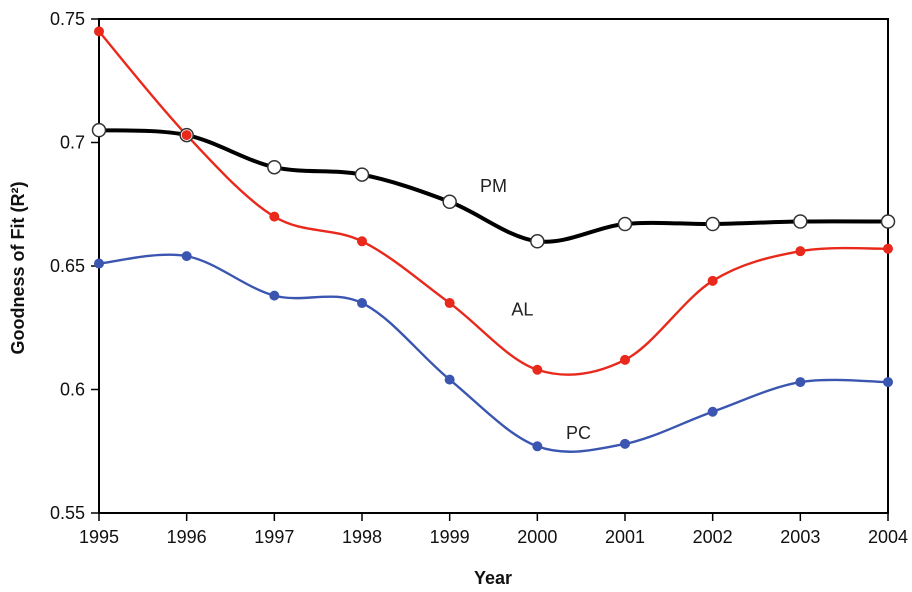 This screenshot has height=592, width=912. Describe the element at coordinates (362, 537) in the screenshot. I see `x-tick-label-1998: 1998` at that location.